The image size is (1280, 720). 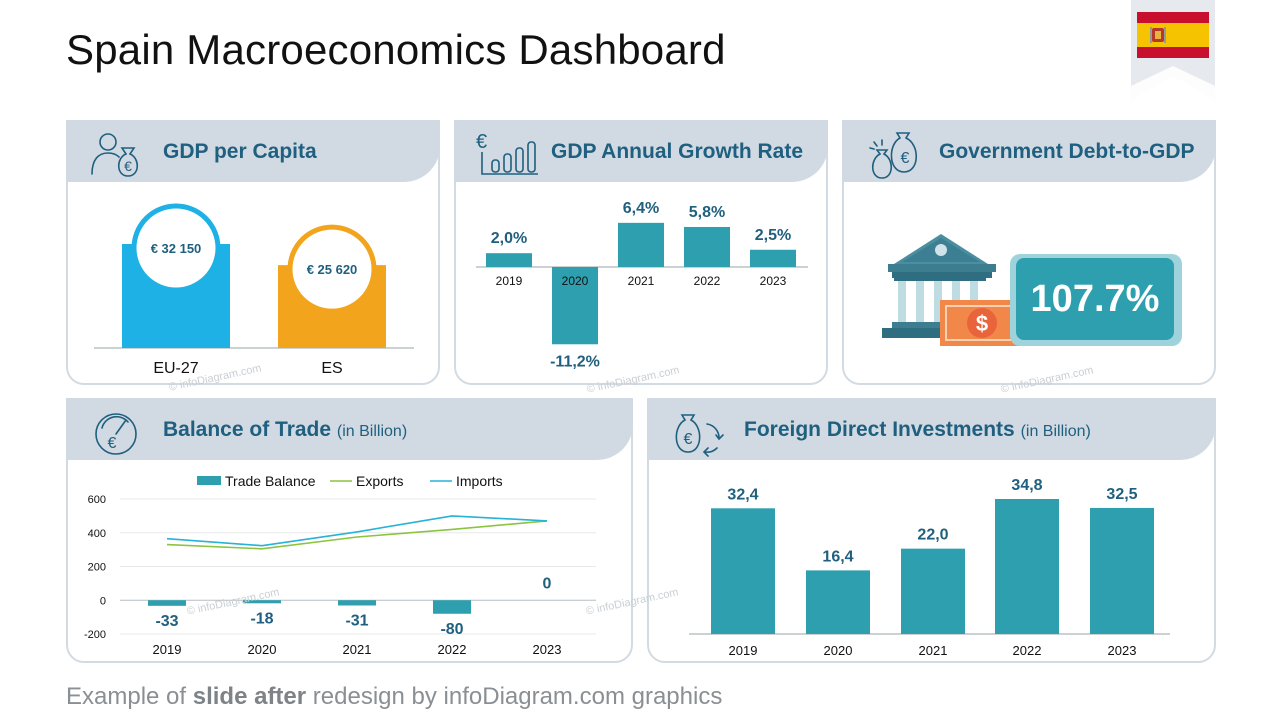 What do you see at coordinates (115, 155) in the screenshot?
I see `person-money-bag-icon: €` at bounding box center [115, 155].